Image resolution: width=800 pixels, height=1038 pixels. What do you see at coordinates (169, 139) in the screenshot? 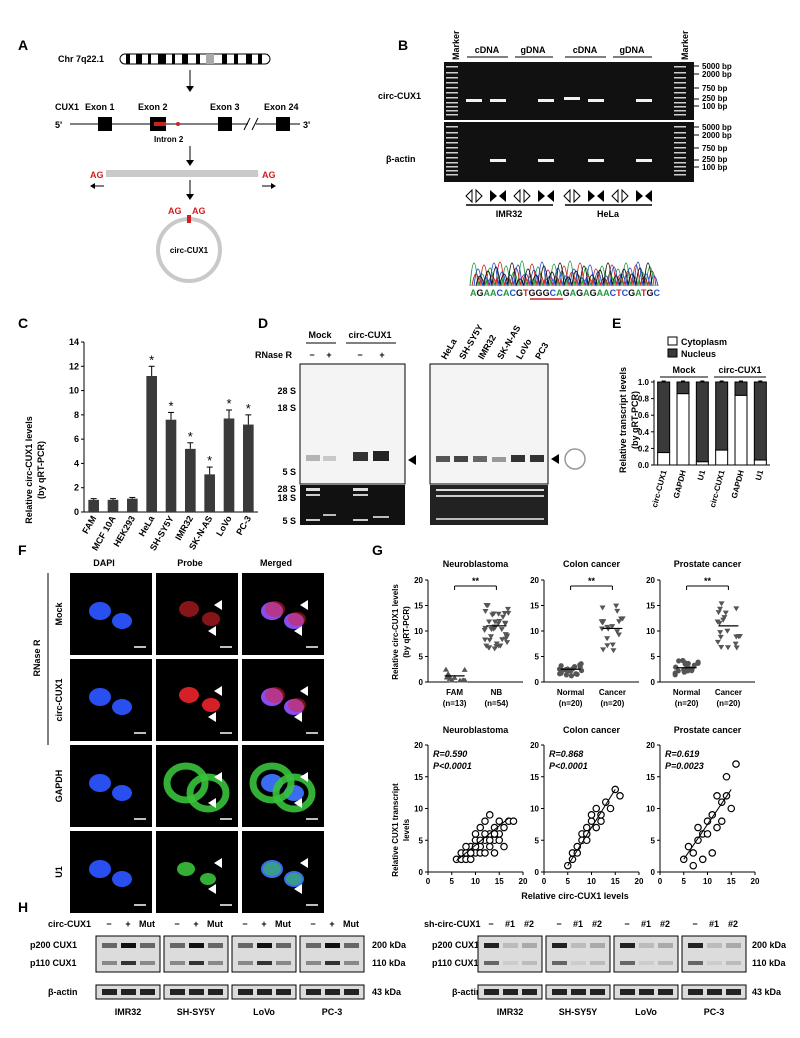
I see `intron-2-label: Intron 2` at bounding box center [169, 139].